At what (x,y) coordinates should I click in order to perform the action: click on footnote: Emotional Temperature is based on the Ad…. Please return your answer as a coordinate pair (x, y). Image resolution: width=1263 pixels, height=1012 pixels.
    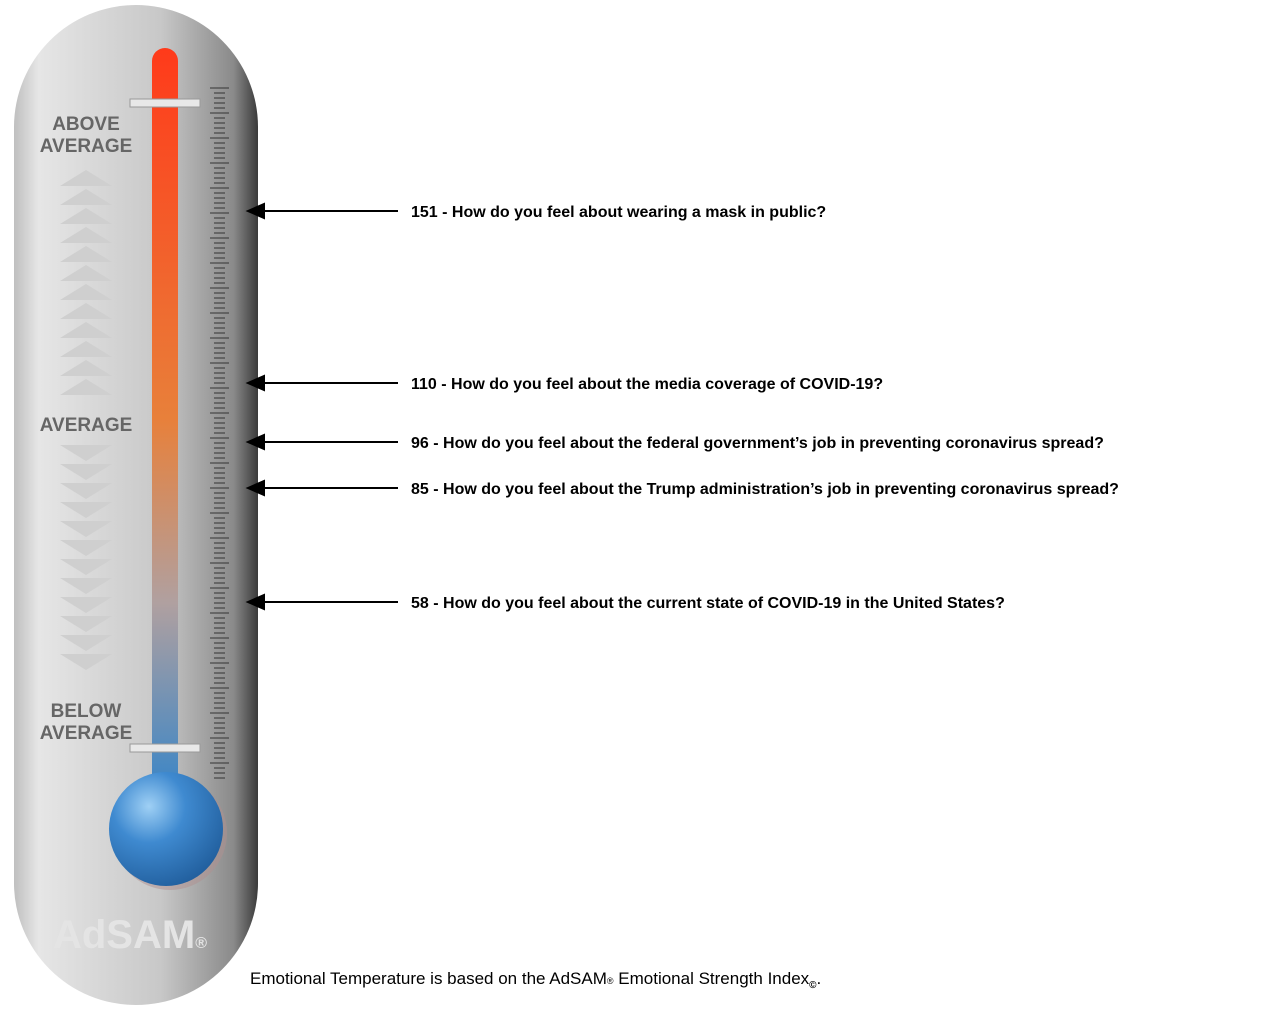
    Looking at the image, I should click on (535, 980).